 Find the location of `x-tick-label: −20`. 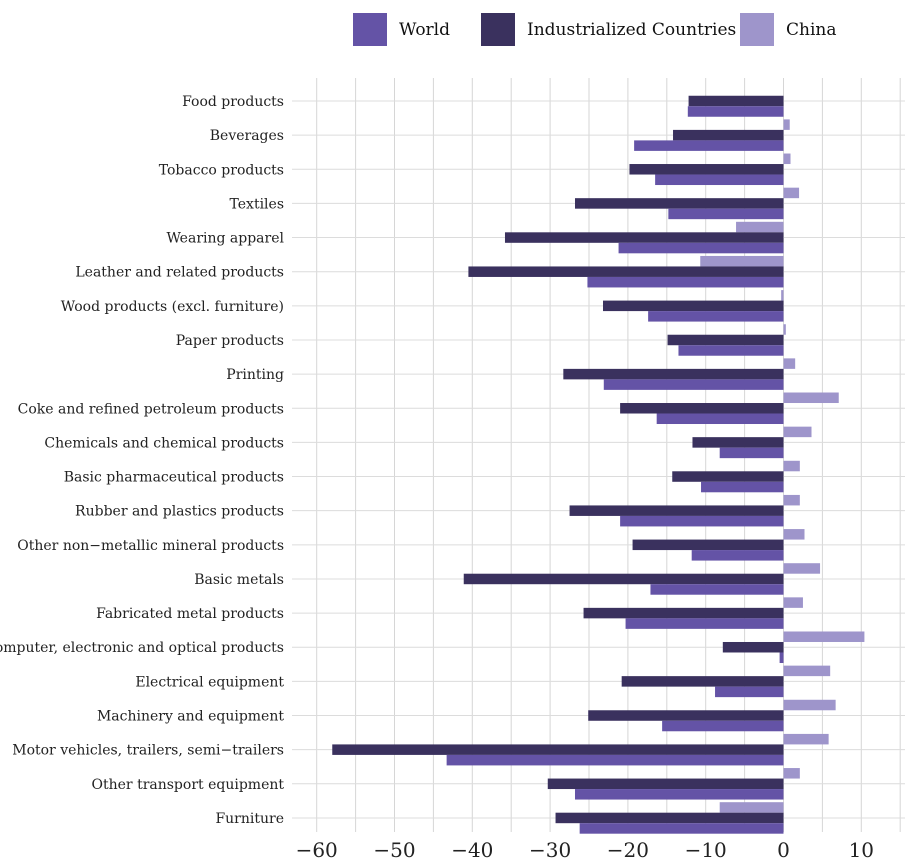

x-tick-label: −20 is located at coordinates (628, 850).